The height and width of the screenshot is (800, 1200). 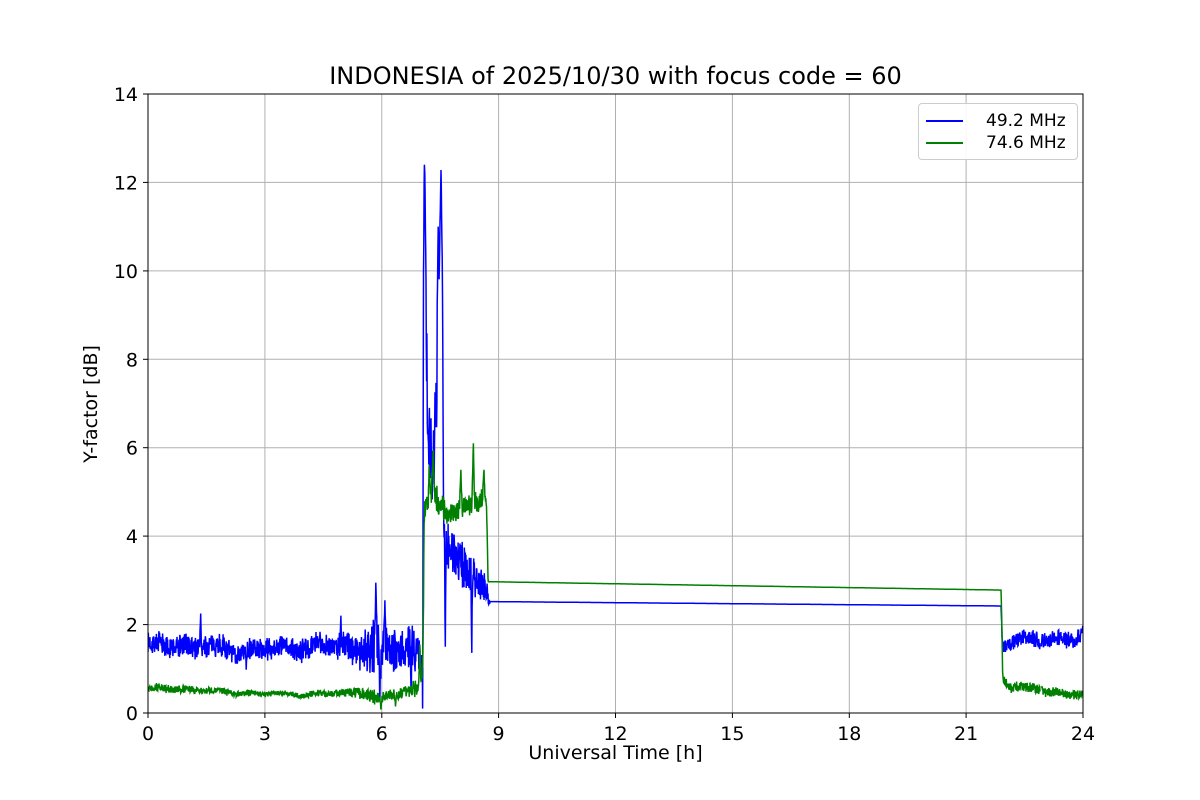 What do you see at coordinates (966, 734) in the screenshot?
I see `x-tick-label-21: 21` at bounding box center [966, 734].